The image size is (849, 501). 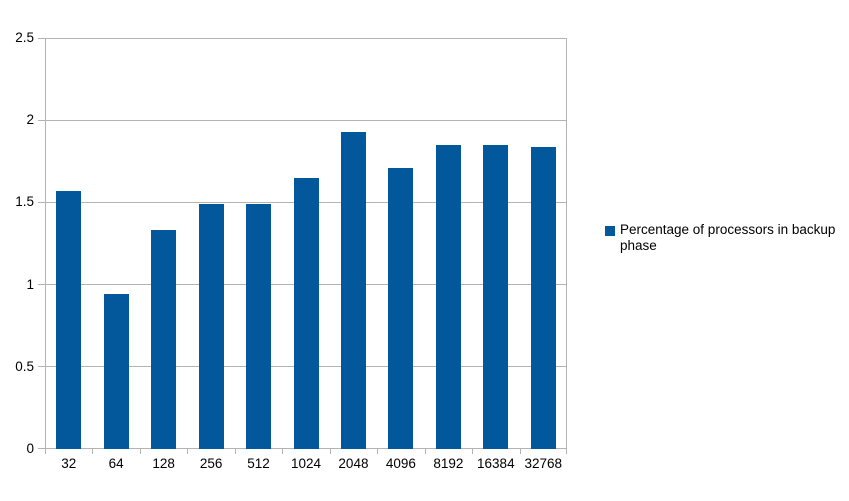 I want to click on y-tick-label: 2, so click(x=30, y=120).